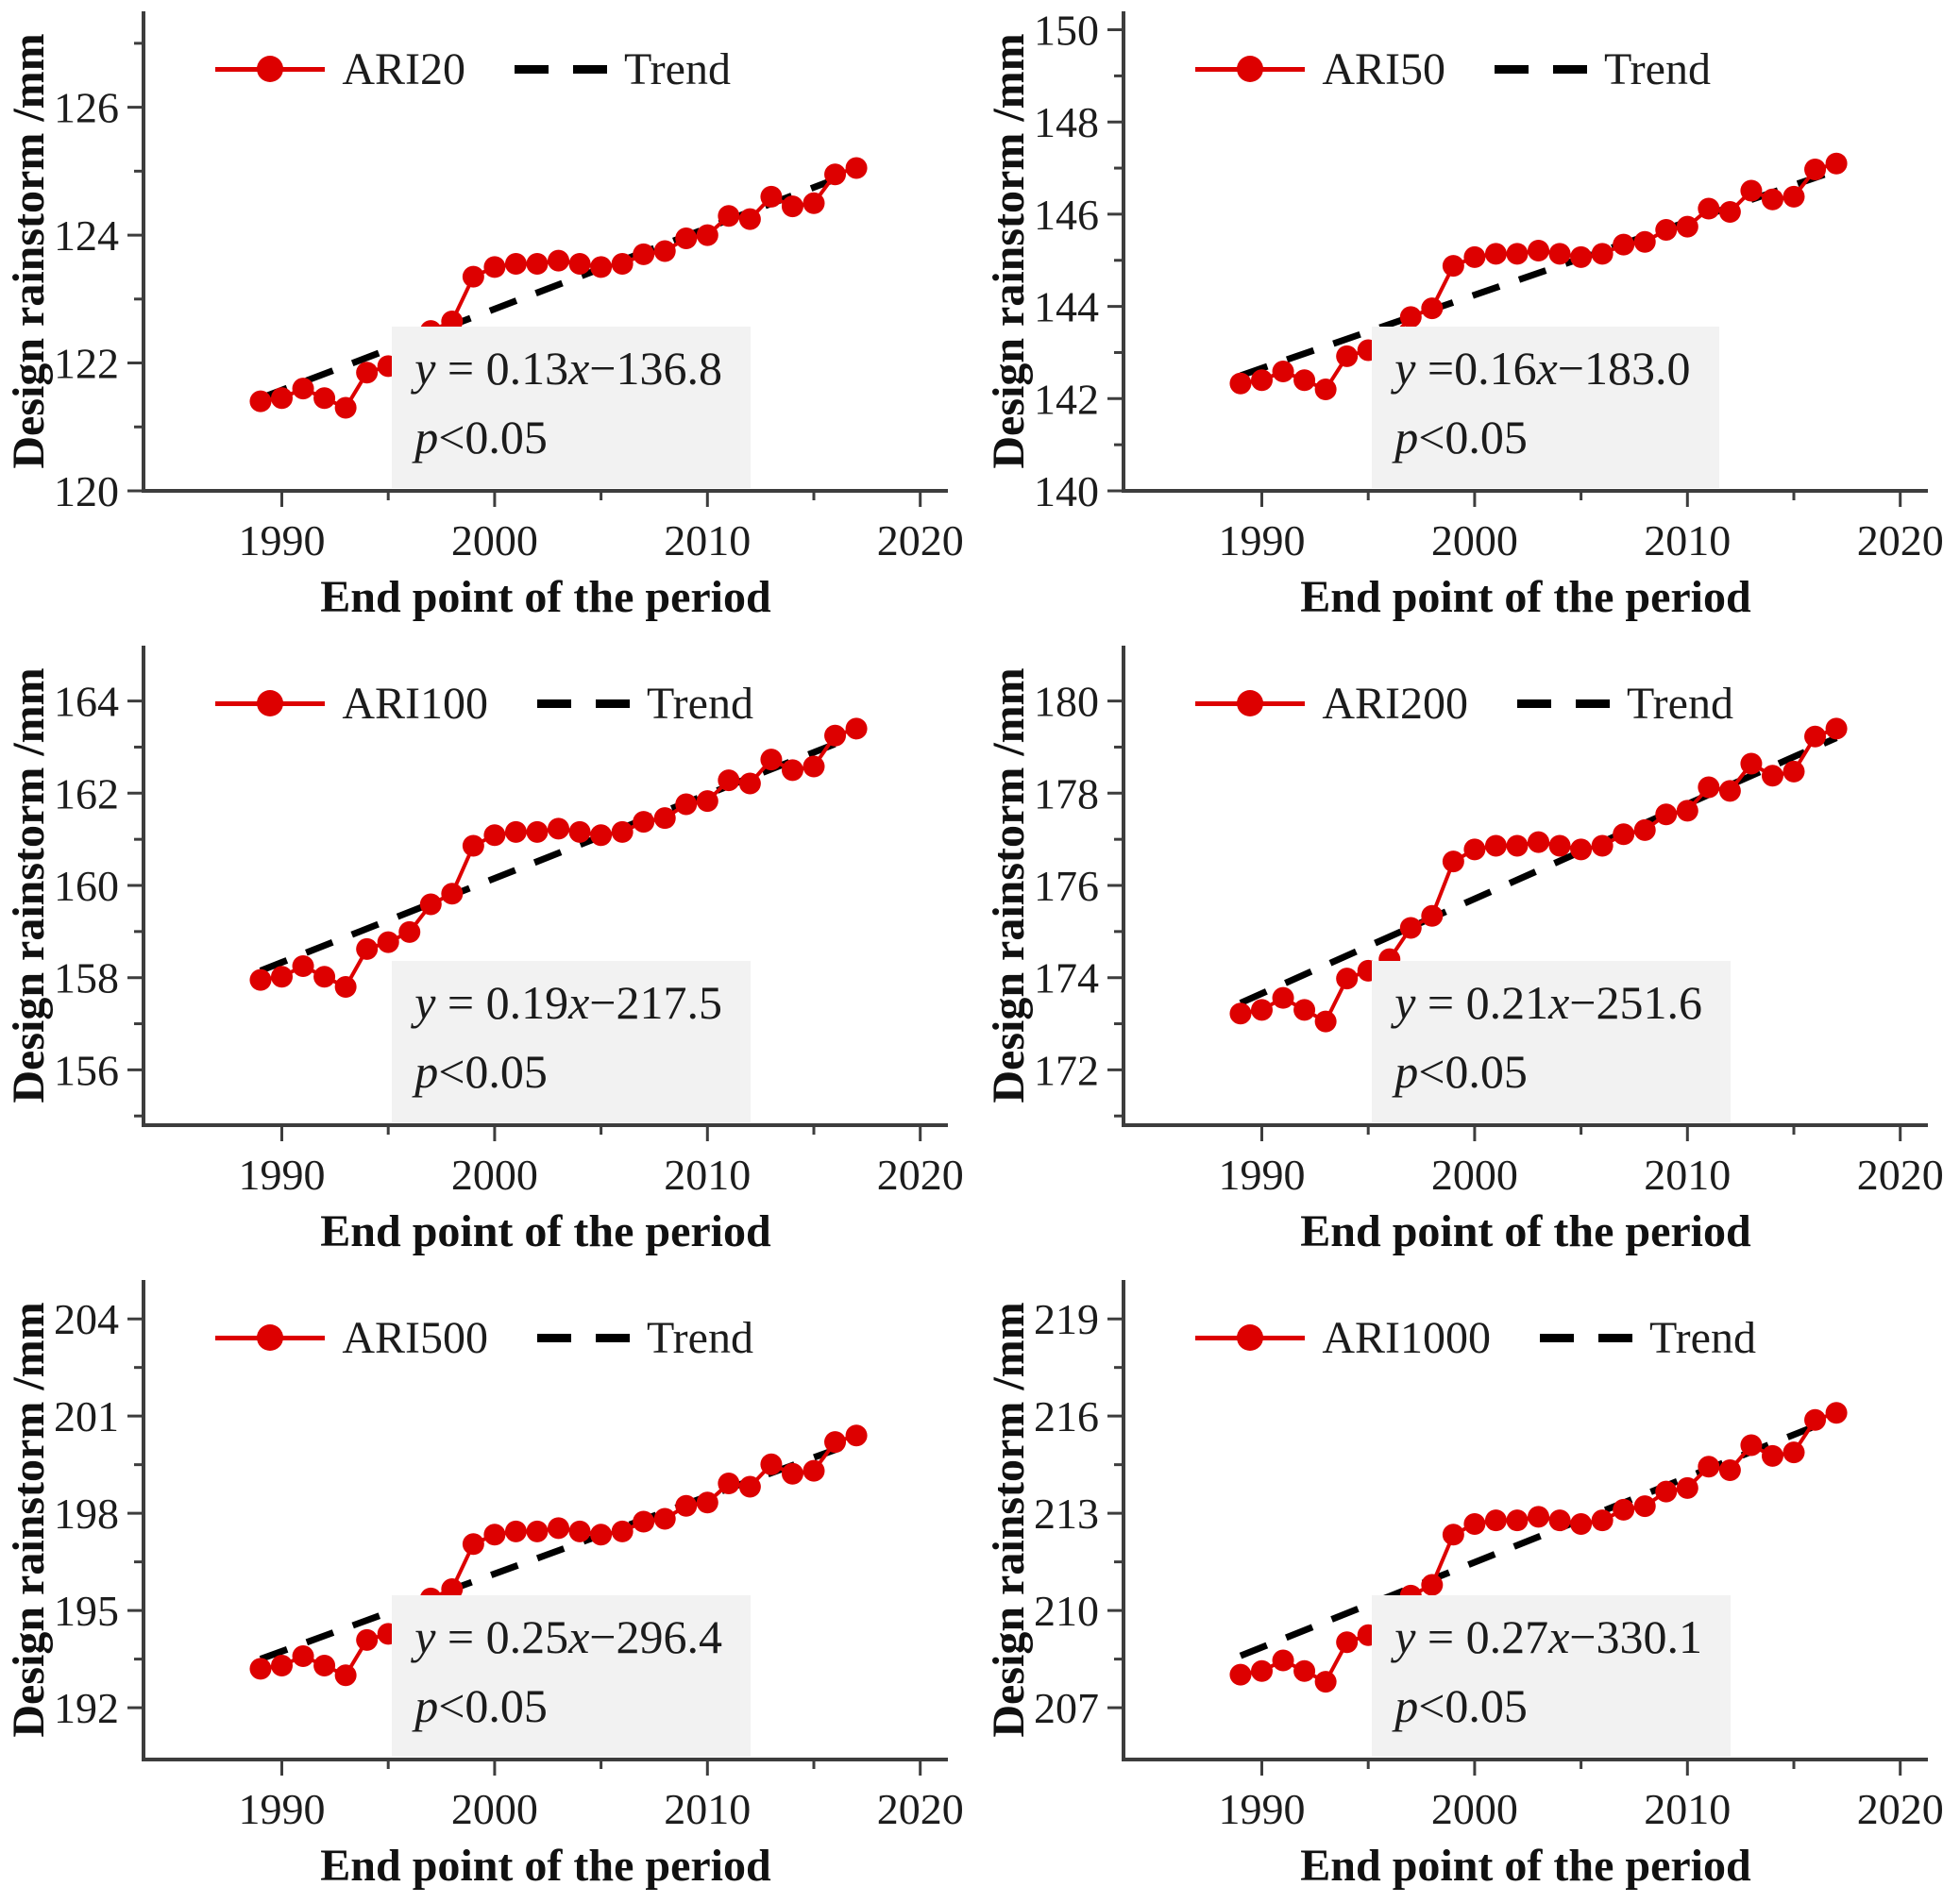 The width and height of the screenshot is (1960, 1903). What do you see at coordinates (1542, 369) in the screenshot?
I see `equation-text: y =0.16x−183.0` at bounding box center [1542, 369].